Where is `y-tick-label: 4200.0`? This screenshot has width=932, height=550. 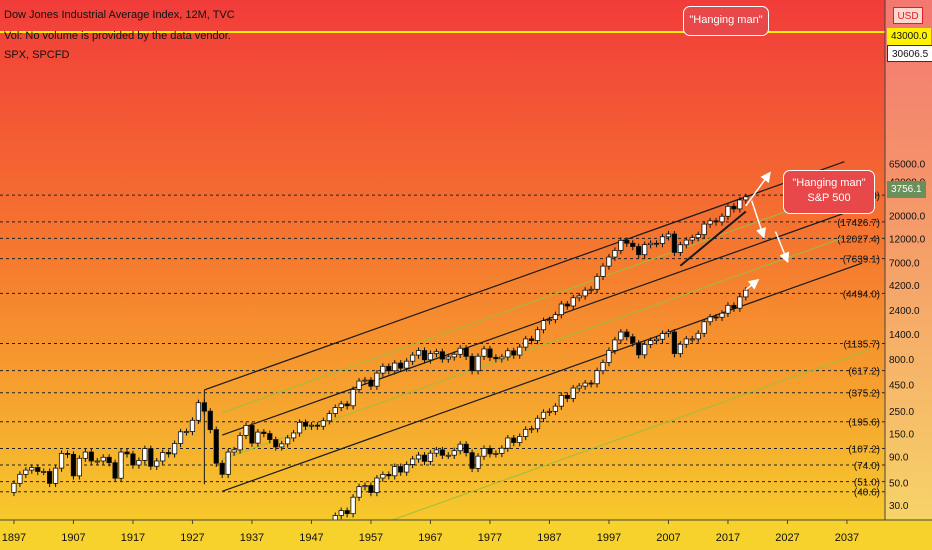 y-tick-label: 4200.0 is located at coordinates (904, 286).